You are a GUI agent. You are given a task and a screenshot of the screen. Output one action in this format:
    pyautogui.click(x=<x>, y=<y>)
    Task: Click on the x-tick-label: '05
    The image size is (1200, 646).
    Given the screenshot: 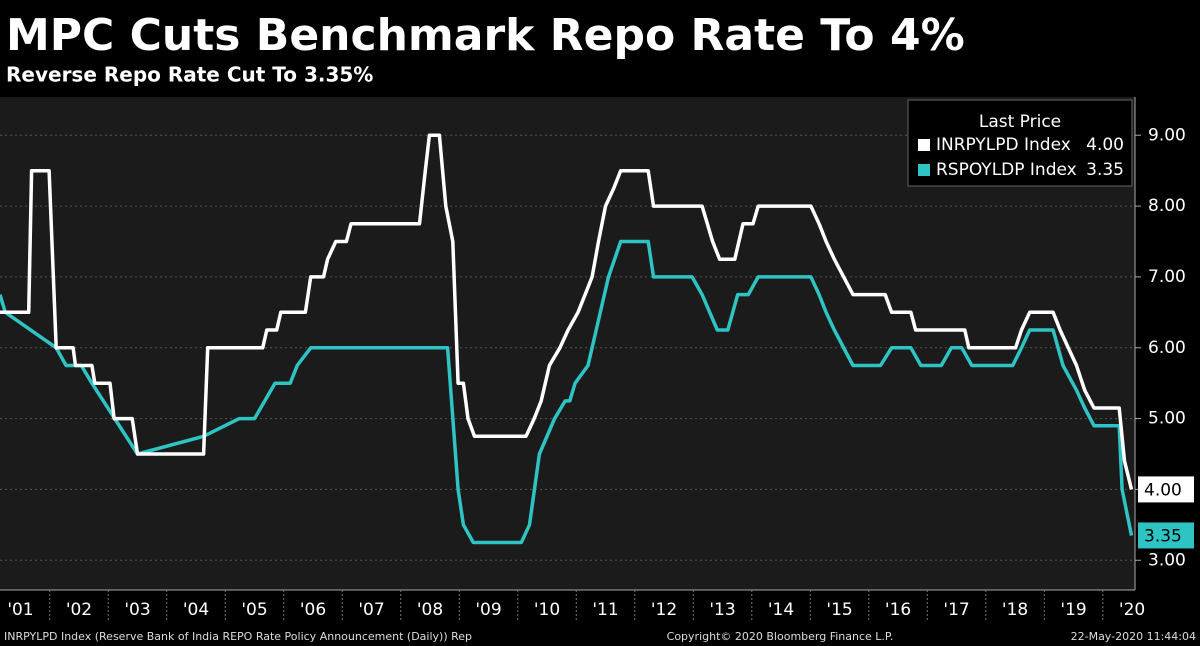 What is the action you would take?
    pyautogui.click(x=254, y=610)
    